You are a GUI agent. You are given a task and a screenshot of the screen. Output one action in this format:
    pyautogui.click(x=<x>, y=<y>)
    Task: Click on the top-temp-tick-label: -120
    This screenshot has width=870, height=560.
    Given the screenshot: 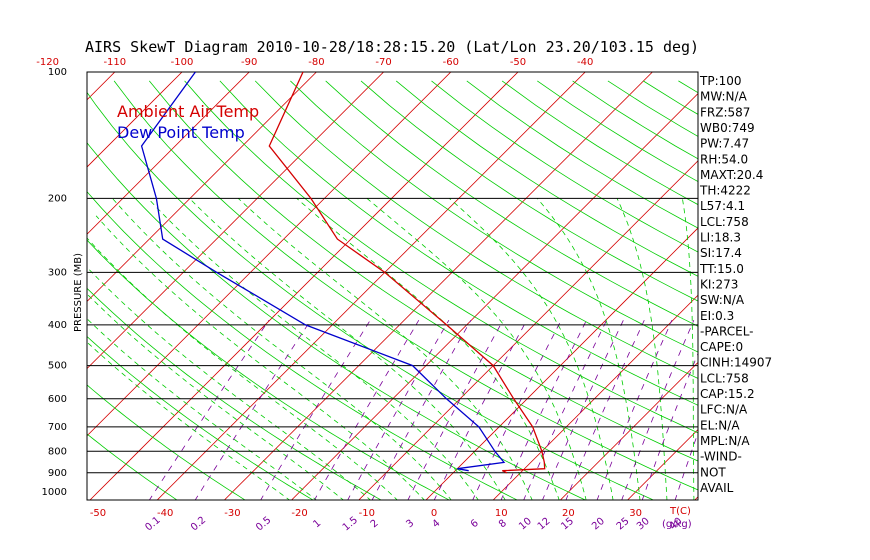 What is the action you would take?
    pyautogui.click(x=47, y=62)
    